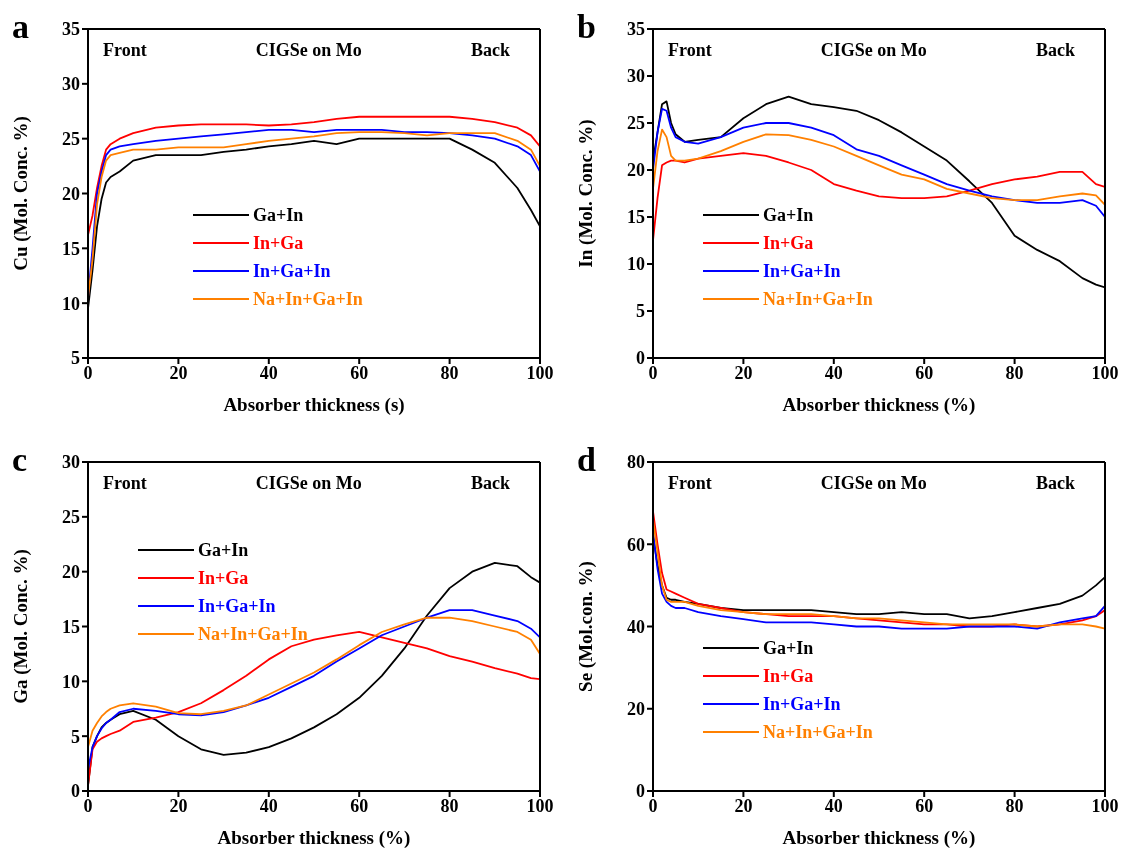 The width and height of the screenshot is (1131, 867). I want to click on y-tick-label: 60, so click(636, 544).